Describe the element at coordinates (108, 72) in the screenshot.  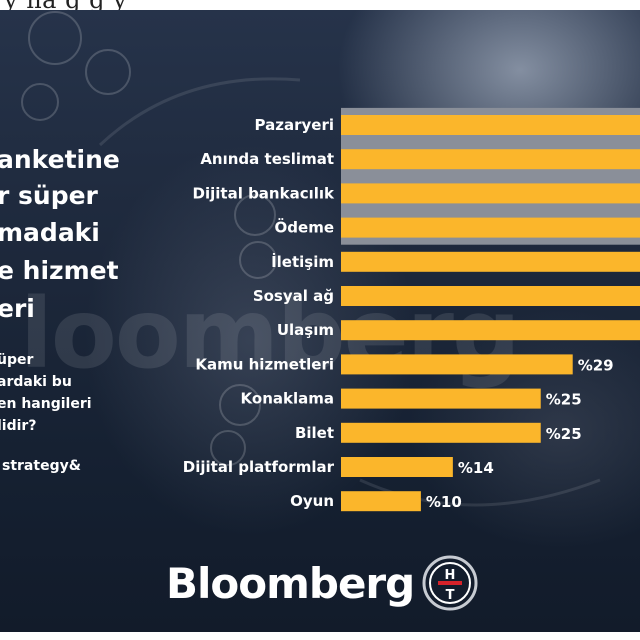
I see `cart-icon` at that location.